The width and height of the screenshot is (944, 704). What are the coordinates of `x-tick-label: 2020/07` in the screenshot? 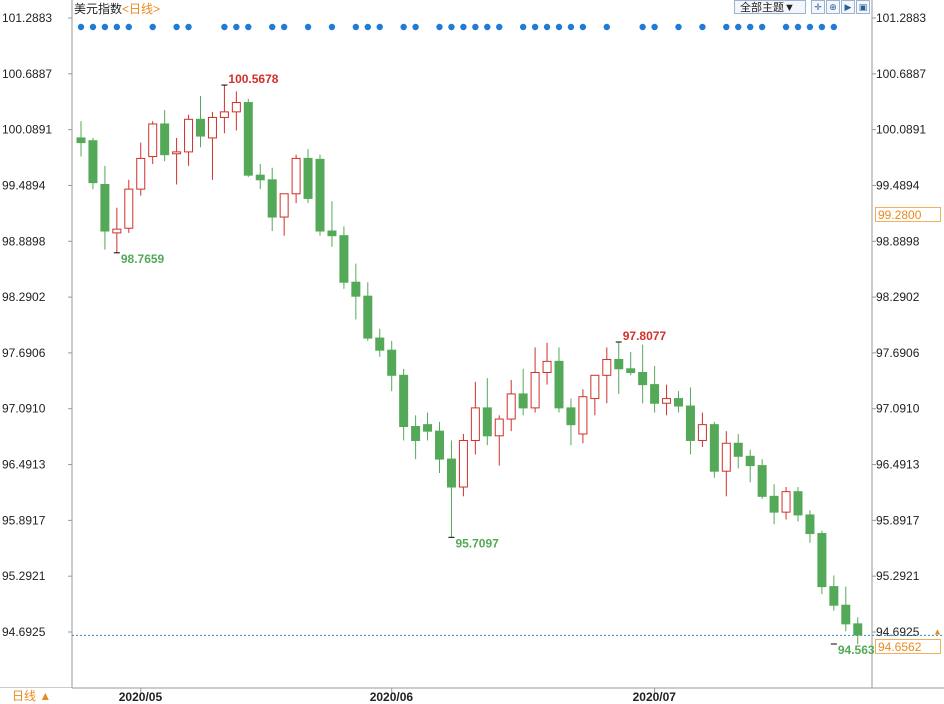 It's located at (655, 697).